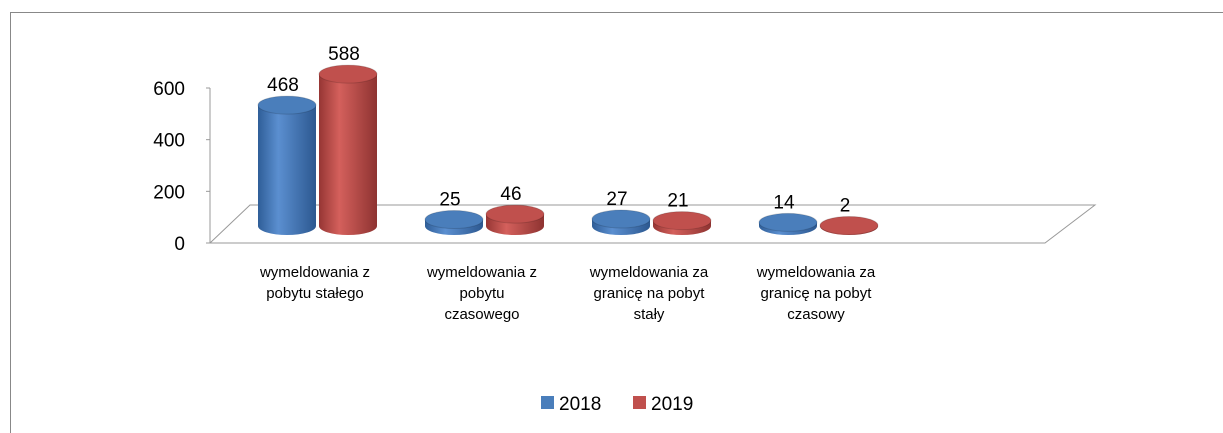 The height and width of the screenshot is (433, 1223). Describe the element at coordinates (449, 200) in the screenshot. I see `value-label: 25` at that location.